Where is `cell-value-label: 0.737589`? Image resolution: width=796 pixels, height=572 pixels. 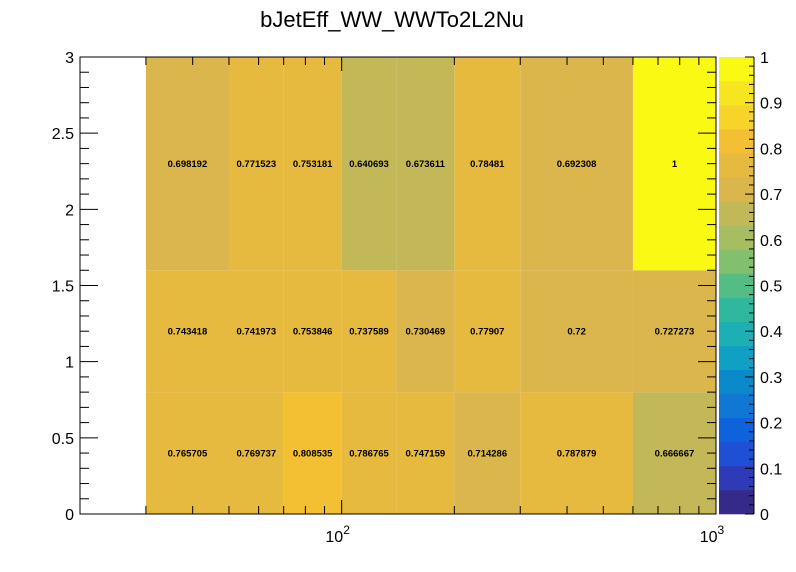 cell-value-label: 0.737589 is located at coordinates (369, 332).